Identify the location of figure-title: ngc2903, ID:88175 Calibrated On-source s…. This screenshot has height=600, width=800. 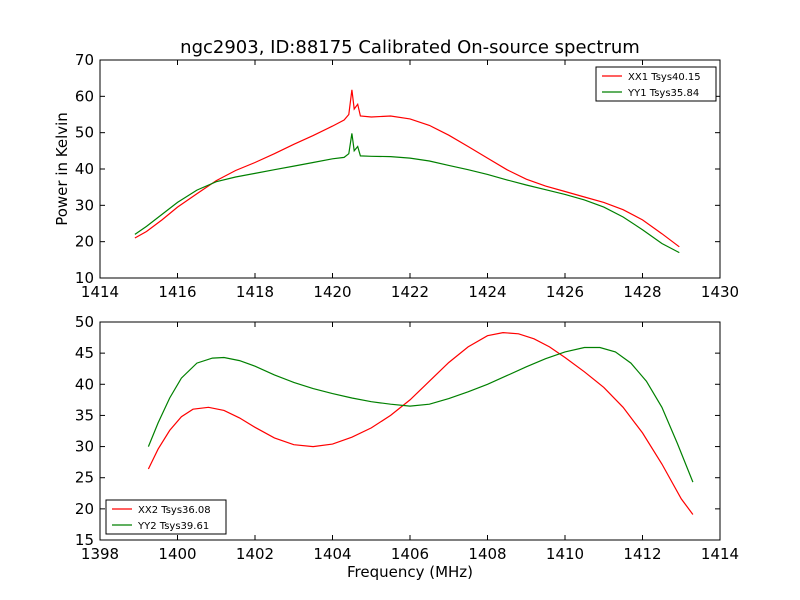
(410, 47).